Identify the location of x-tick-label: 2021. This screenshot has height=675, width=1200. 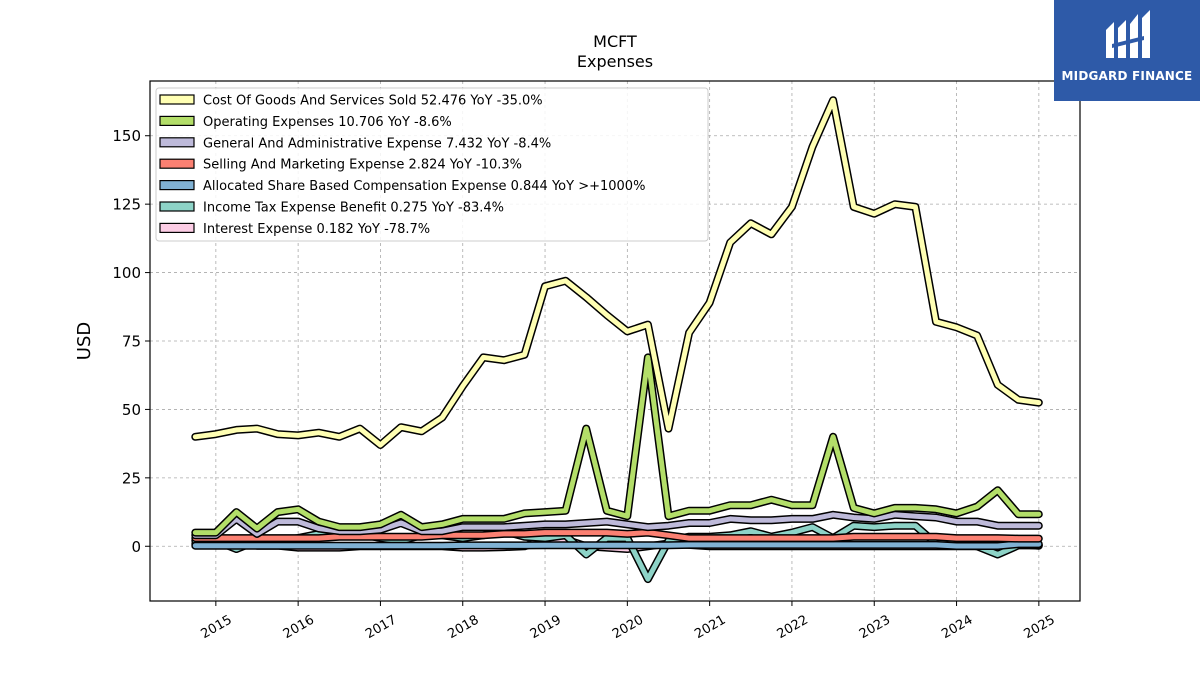
(710, 628).